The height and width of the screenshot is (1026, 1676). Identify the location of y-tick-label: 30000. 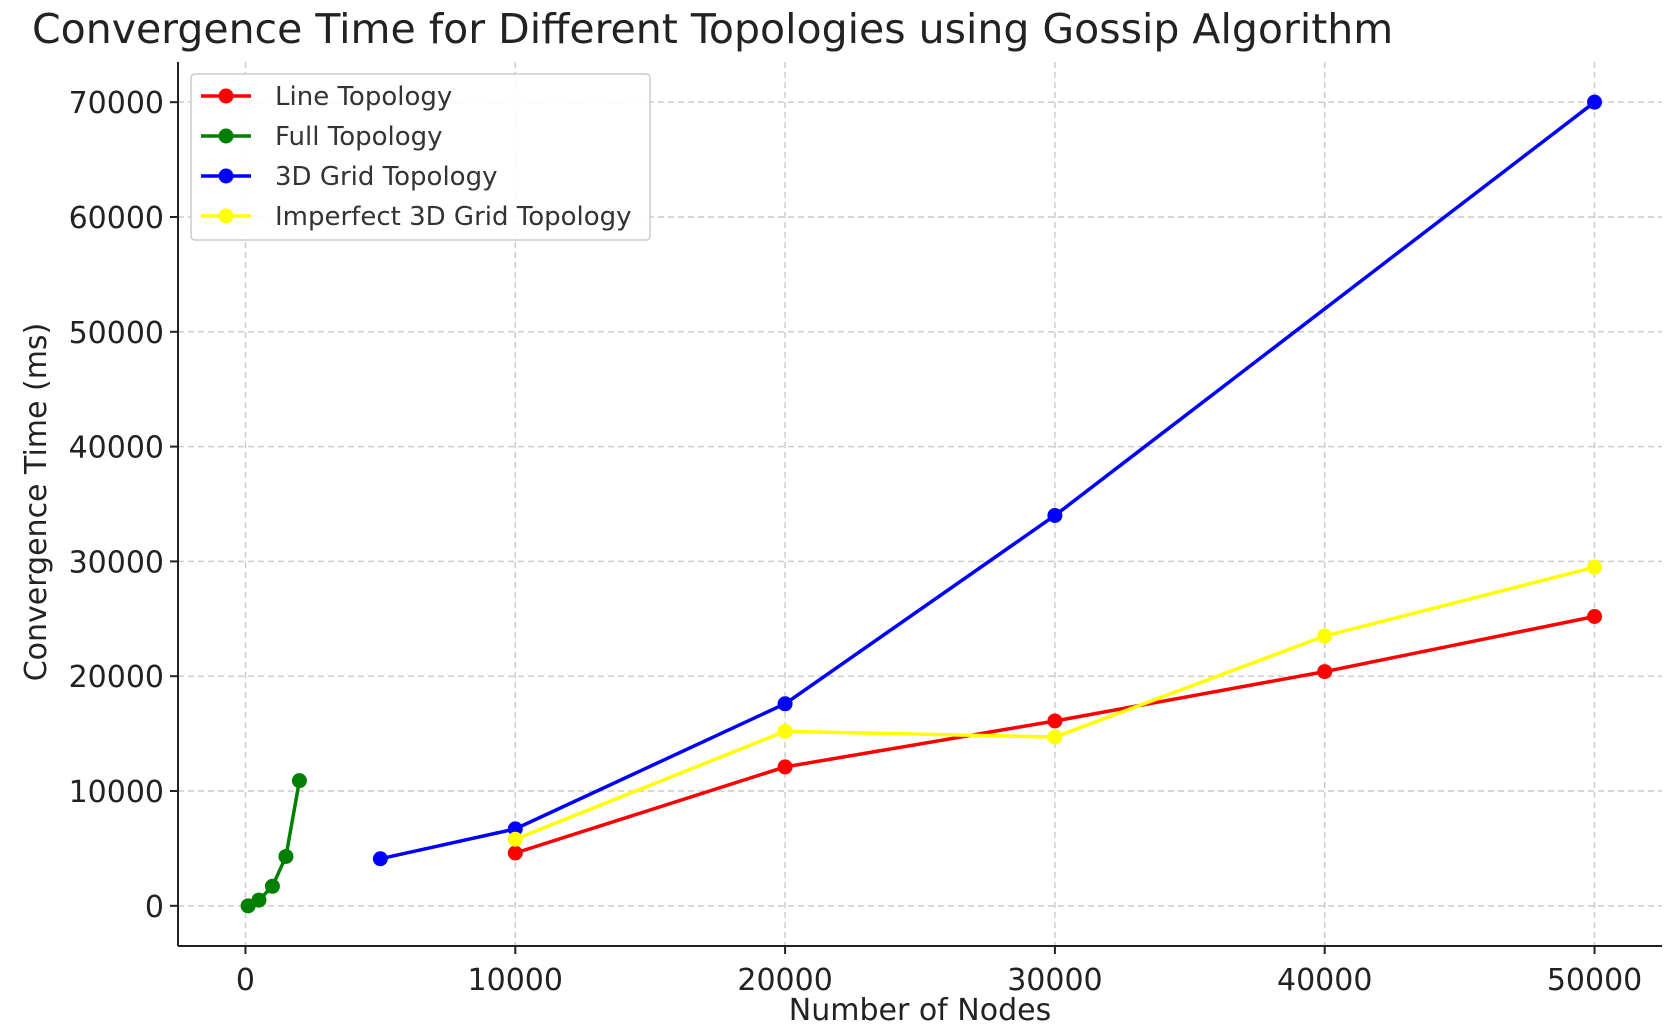
(116, 562).